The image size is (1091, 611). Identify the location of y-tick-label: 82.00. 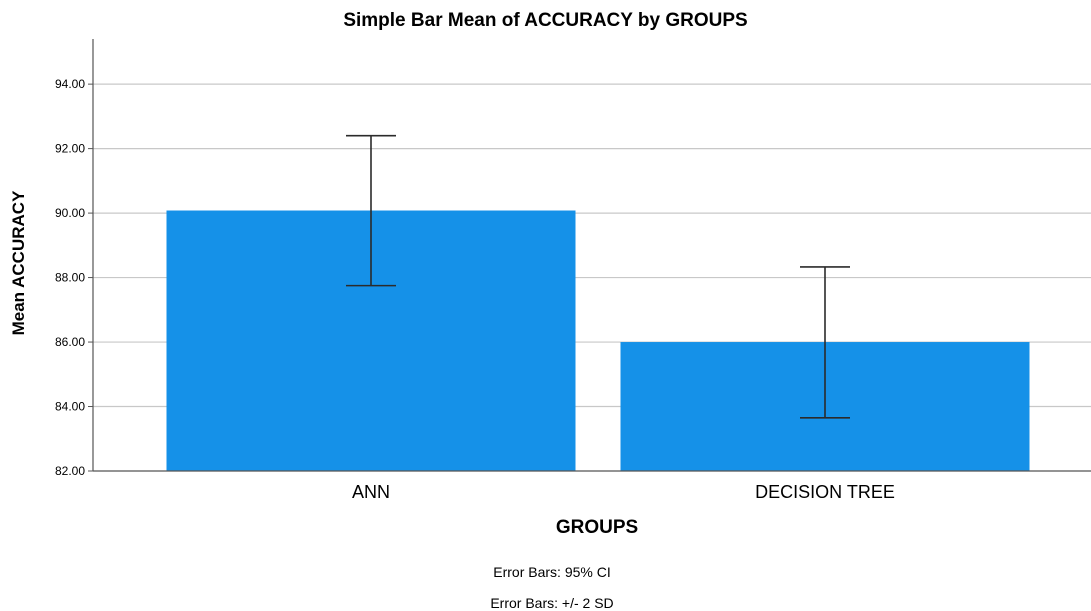
(70, 471).